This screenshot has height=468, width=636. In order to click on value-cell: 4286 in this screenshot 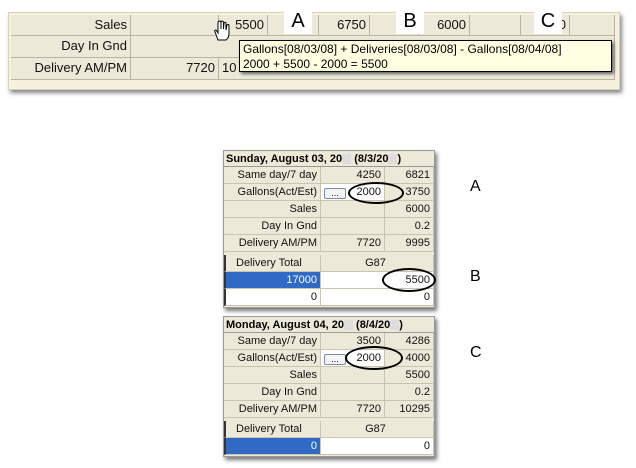, I will do `click(409, 341)`.